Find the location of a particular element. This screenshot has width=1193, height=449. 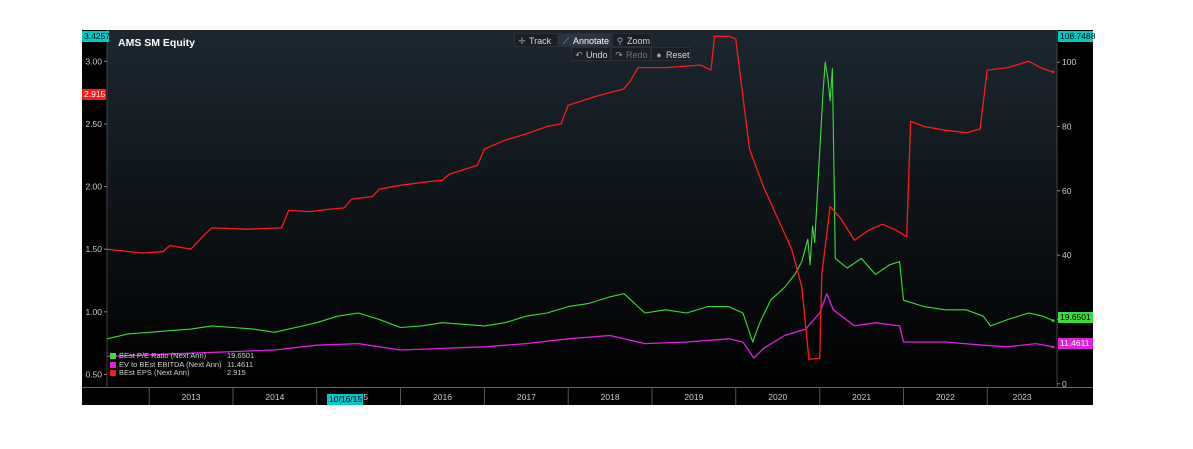

left-y-axis: 0.50 1.00 1.50 2.00 2.50 3.00 is located at coordinates (96, 208).